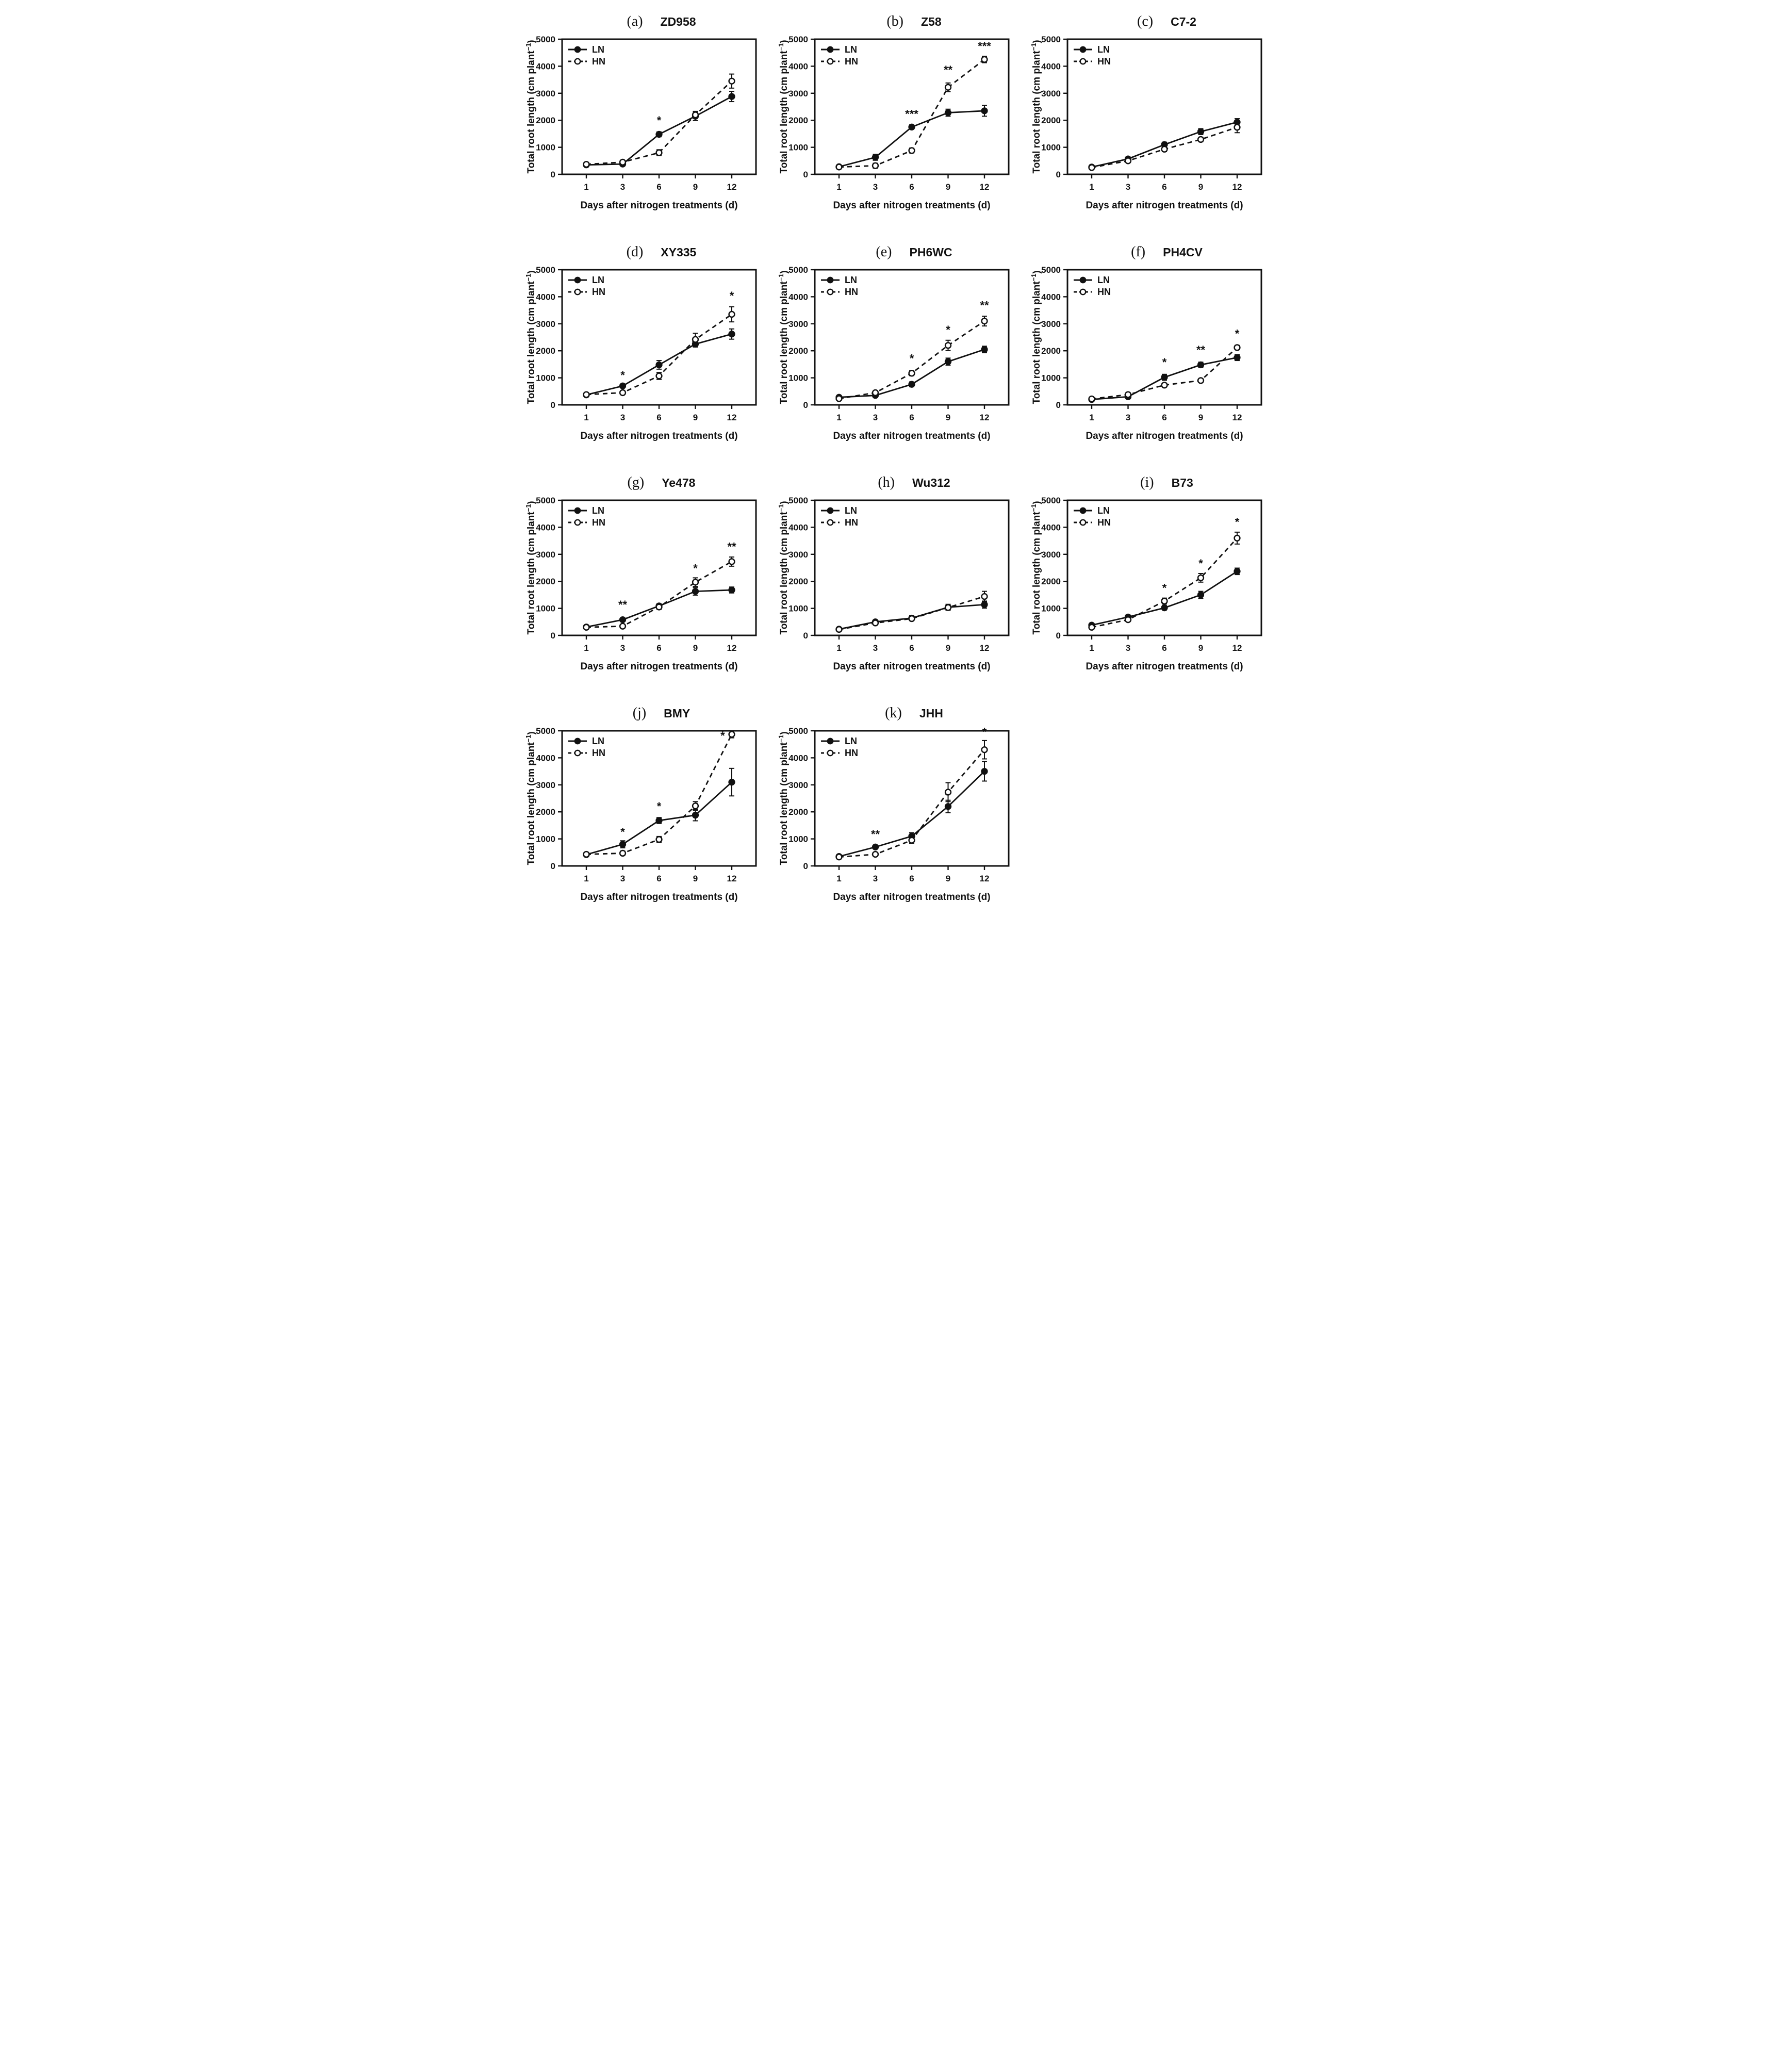 The height and width of the screenshot is (2048, 1792). What do you see at coordinates (658, 120) in the screenshot?
I see `significance-asterisk: *` at bounding box center [658, 120].